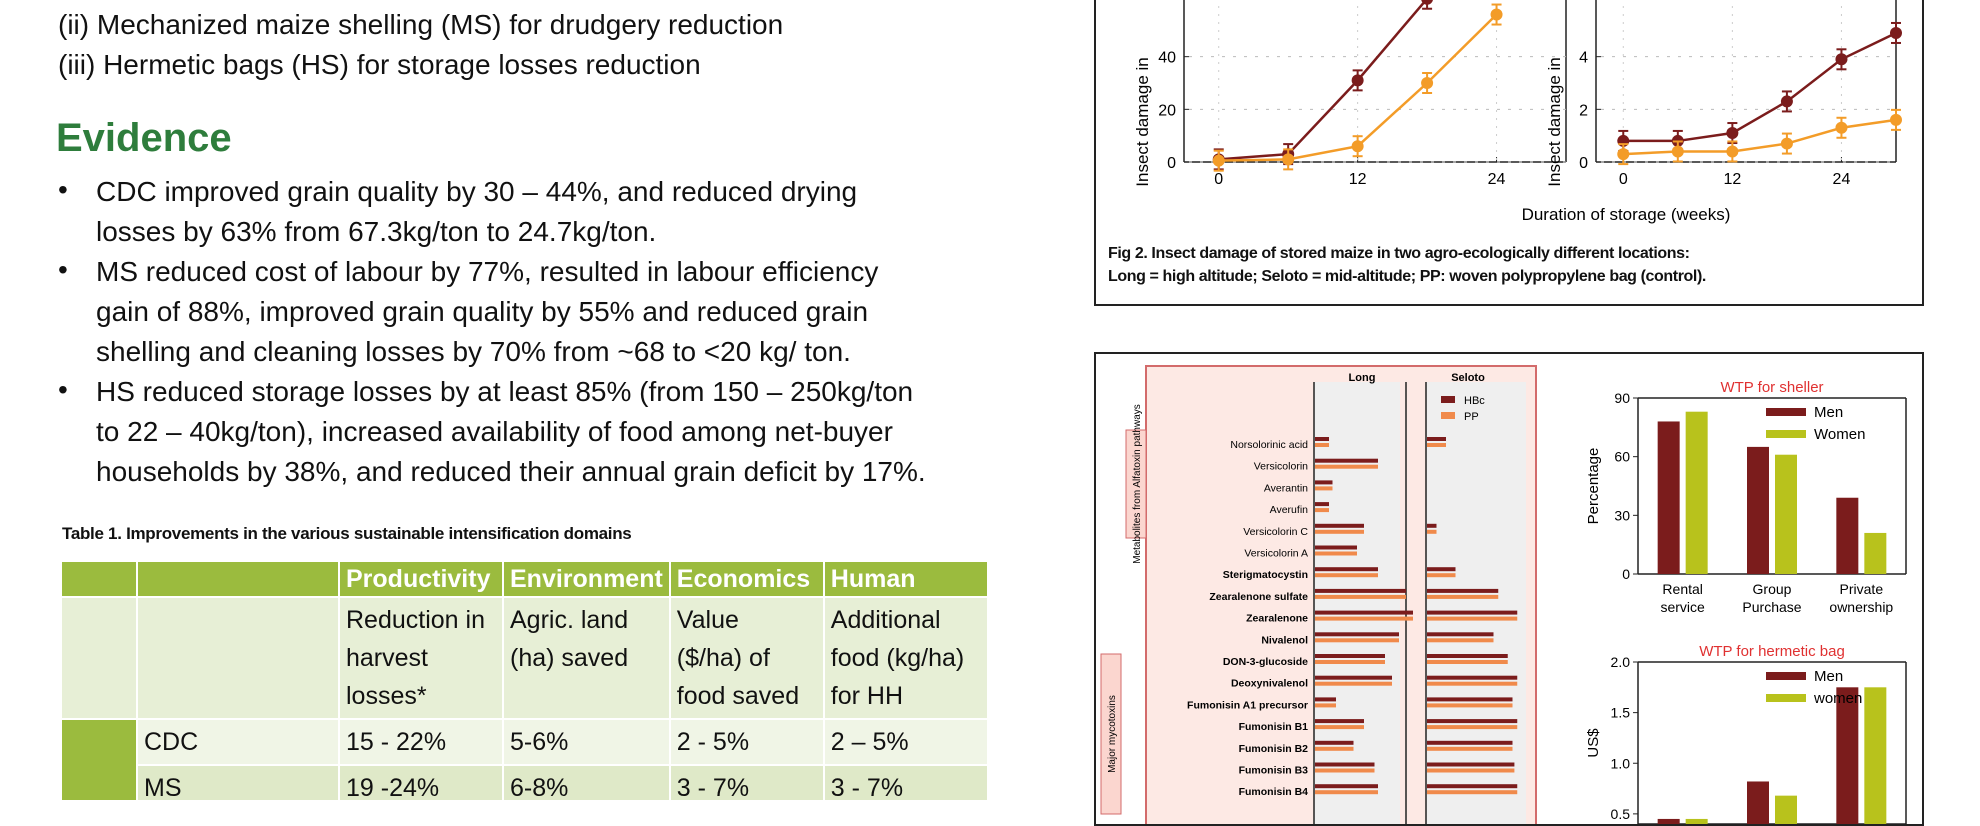  I want to click on x-tick-label: Private, so click(1862, 589).